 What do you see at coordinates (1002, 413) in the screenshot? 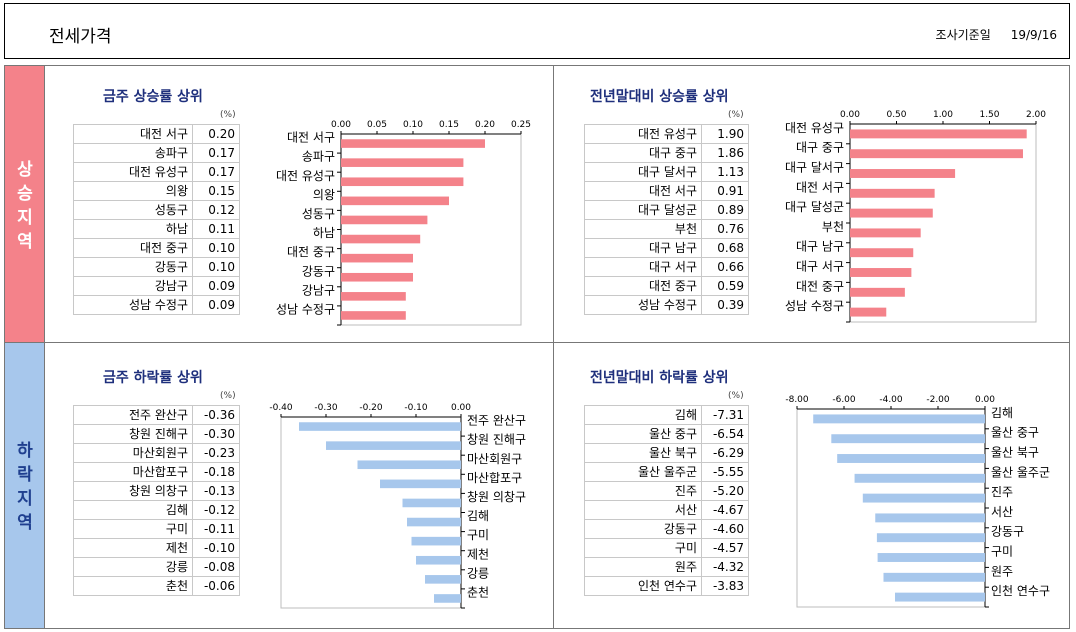
I see `category-label: 김해` at bounding box center [1002, 413].